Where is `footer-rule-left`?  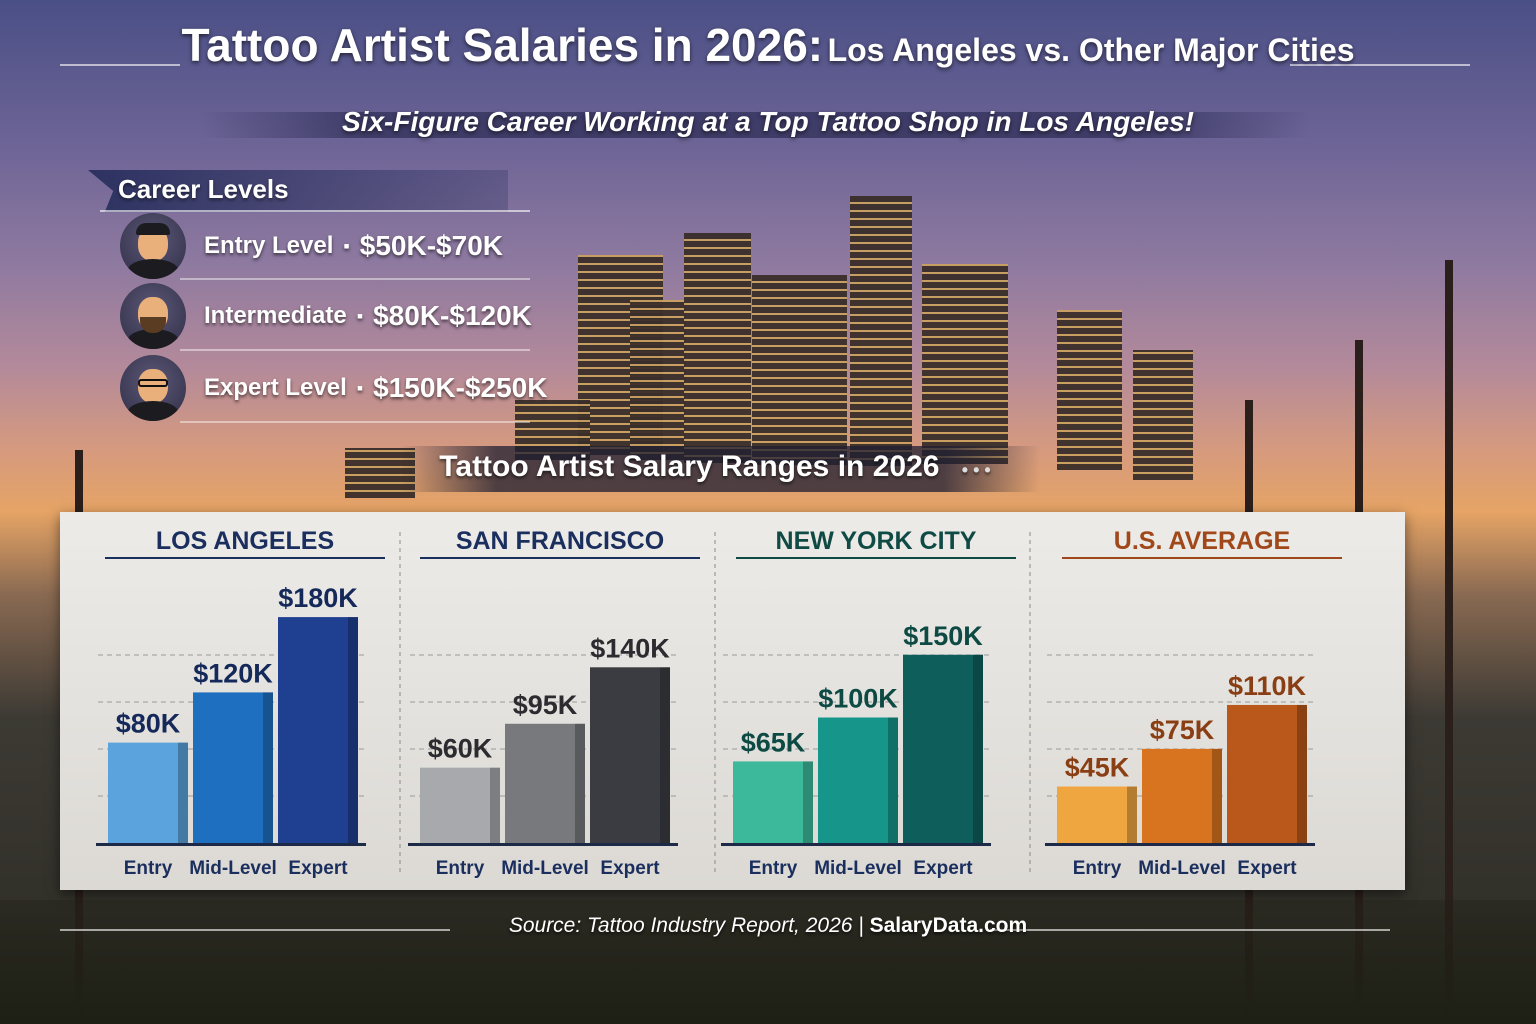 footer-rule-left is located at coordinates (255, 930).